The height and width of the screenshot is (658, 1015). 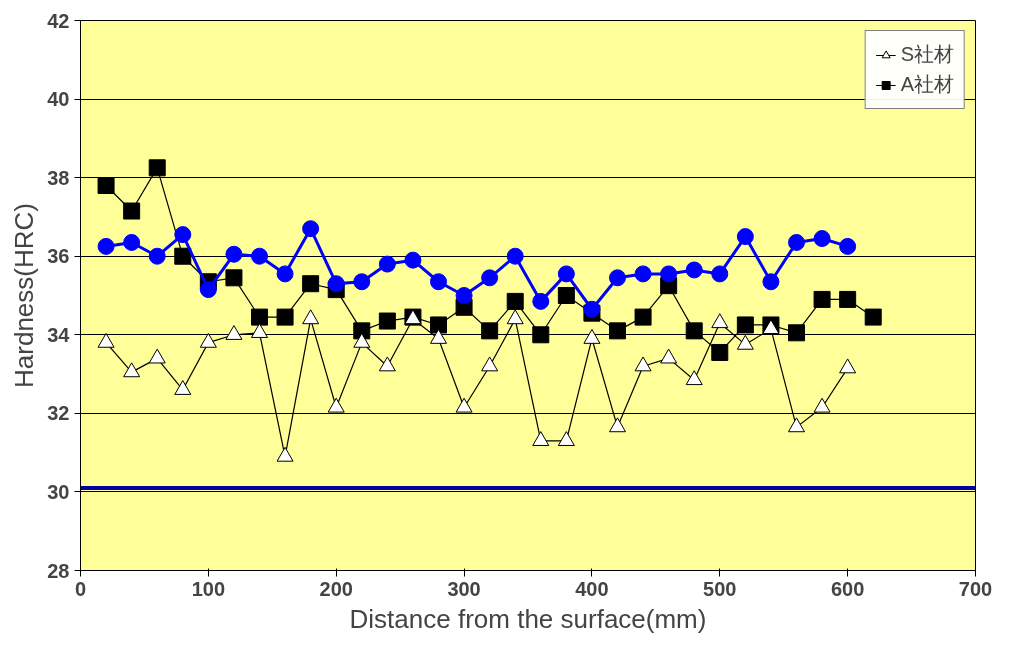 I want to click on x-tick-label: 100, so click(x=208, y=588).